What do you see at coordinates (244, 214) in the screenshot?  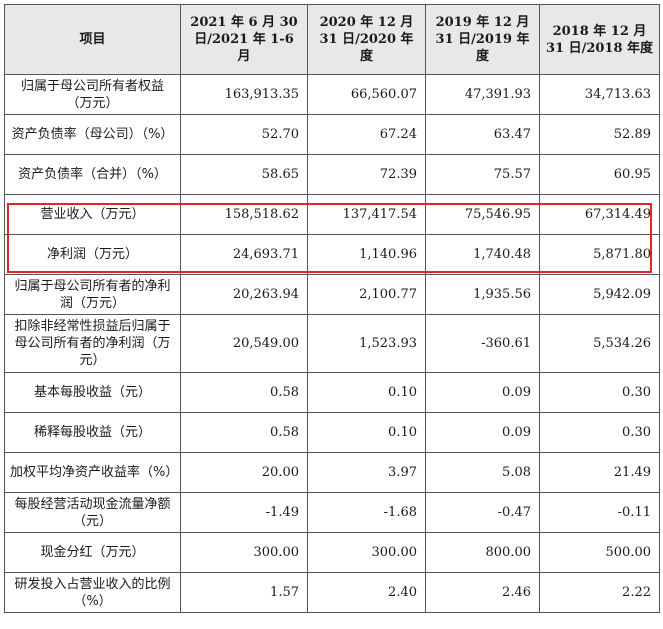 I see `cell-value: 158,518.62` at bounding box center [244, 214].